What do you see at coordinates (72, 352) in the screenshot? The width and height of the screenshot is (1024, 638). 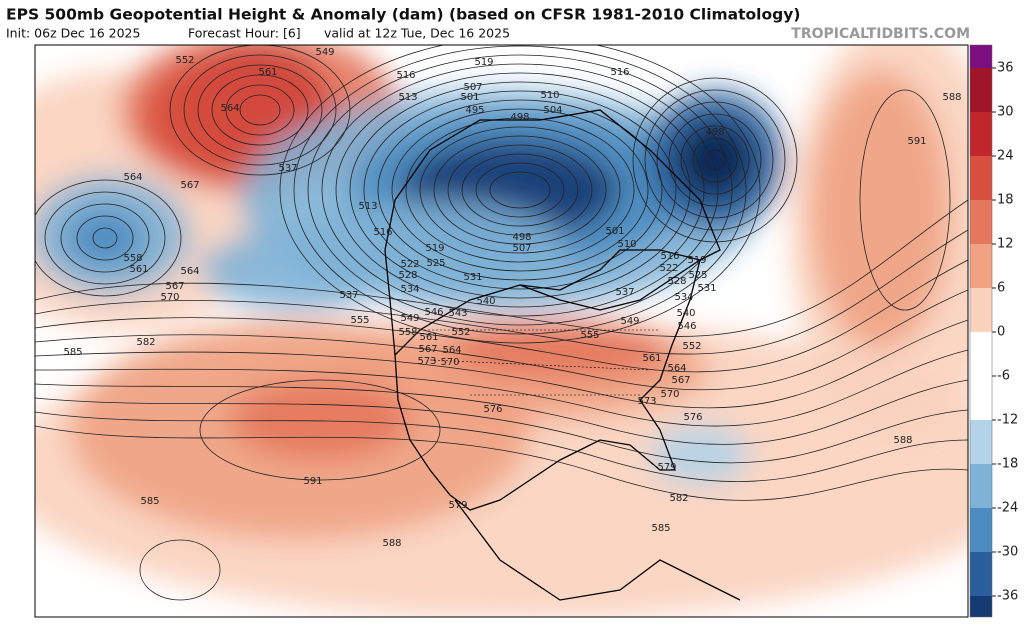 I see `contour-label: 585` at bounding box center [72, 352].